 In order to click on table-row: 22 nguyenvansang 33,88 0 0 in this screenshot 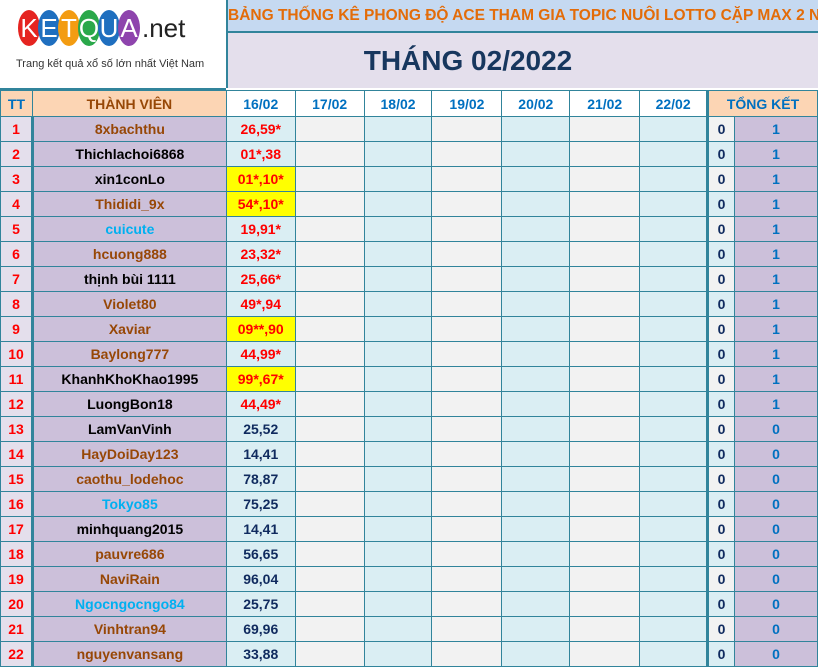, I will do `click(409, 654)`.